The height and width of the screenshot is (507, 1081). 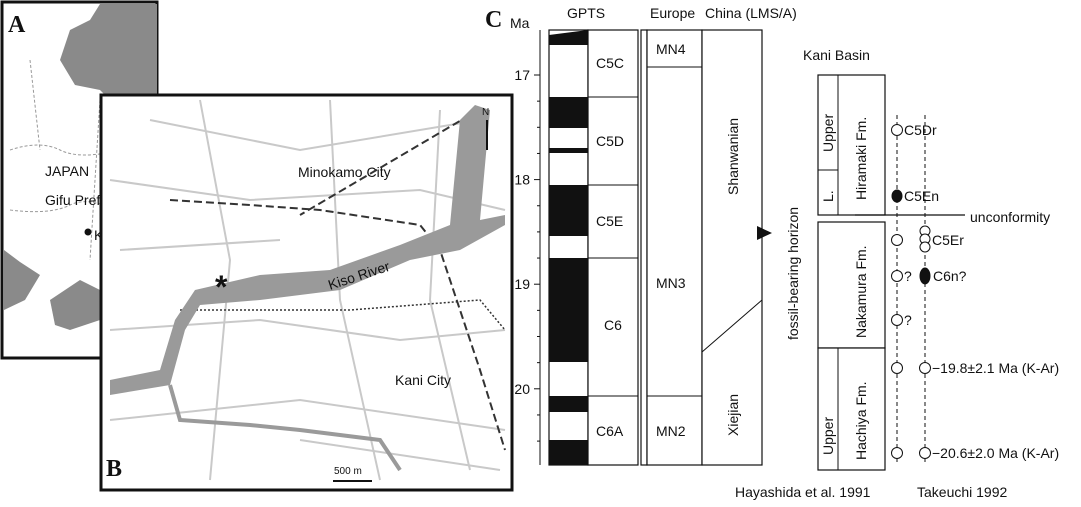 I want to click on sample-label: −20.6±2.0 Ma (K-Ar), so click(x=995, y=453).